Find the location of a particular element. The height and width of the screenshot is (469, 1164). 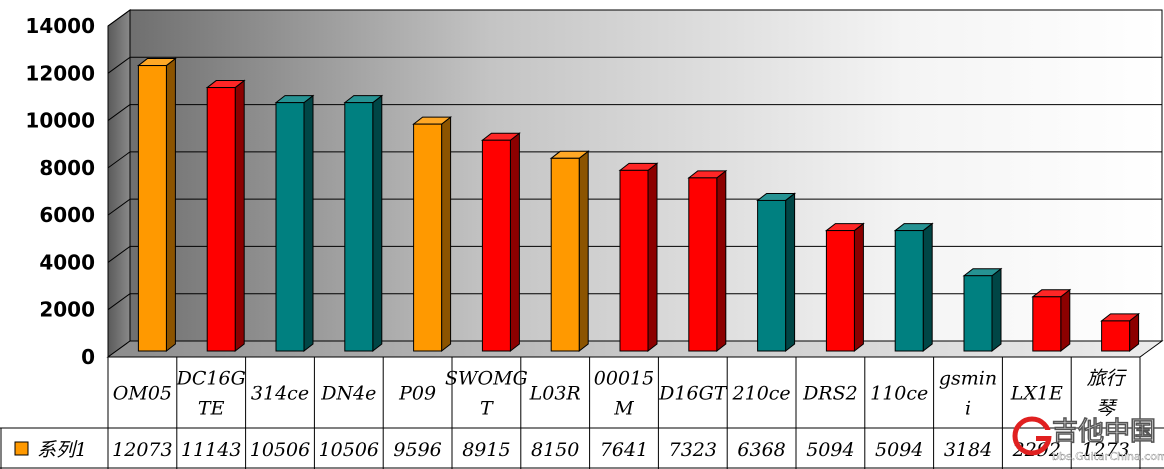

y-tick-label: 8000 is located at coordinates (67, 168).